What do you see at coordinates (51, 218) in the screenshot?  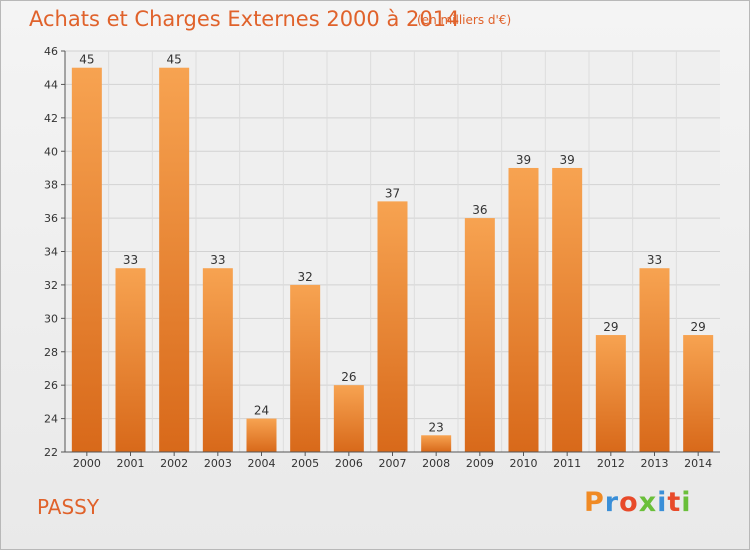 I see `y-tick-label: 36` at bounding box center [51, 218].